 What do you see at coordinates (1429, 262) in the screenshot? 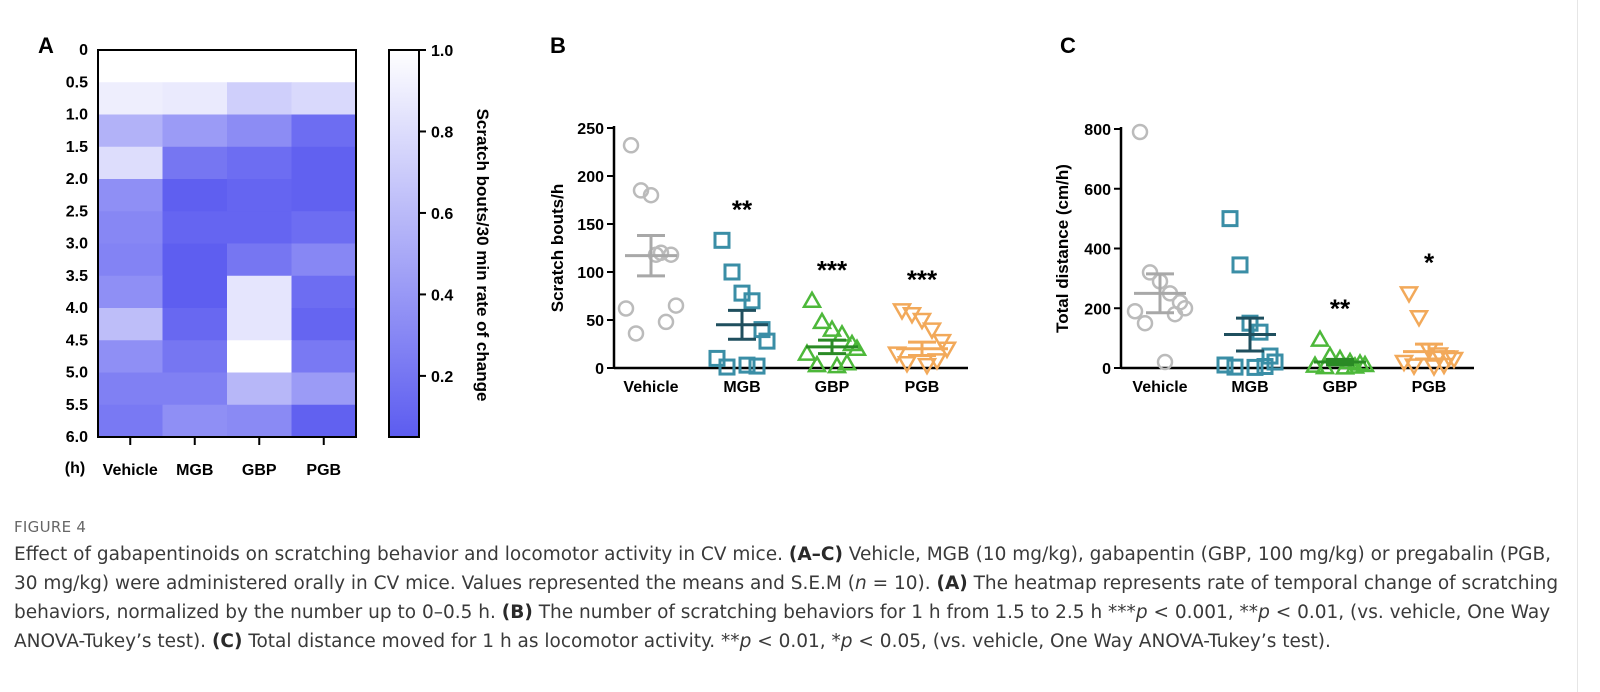
I see `significance-marker: *` at bounding box center [1429, 262].